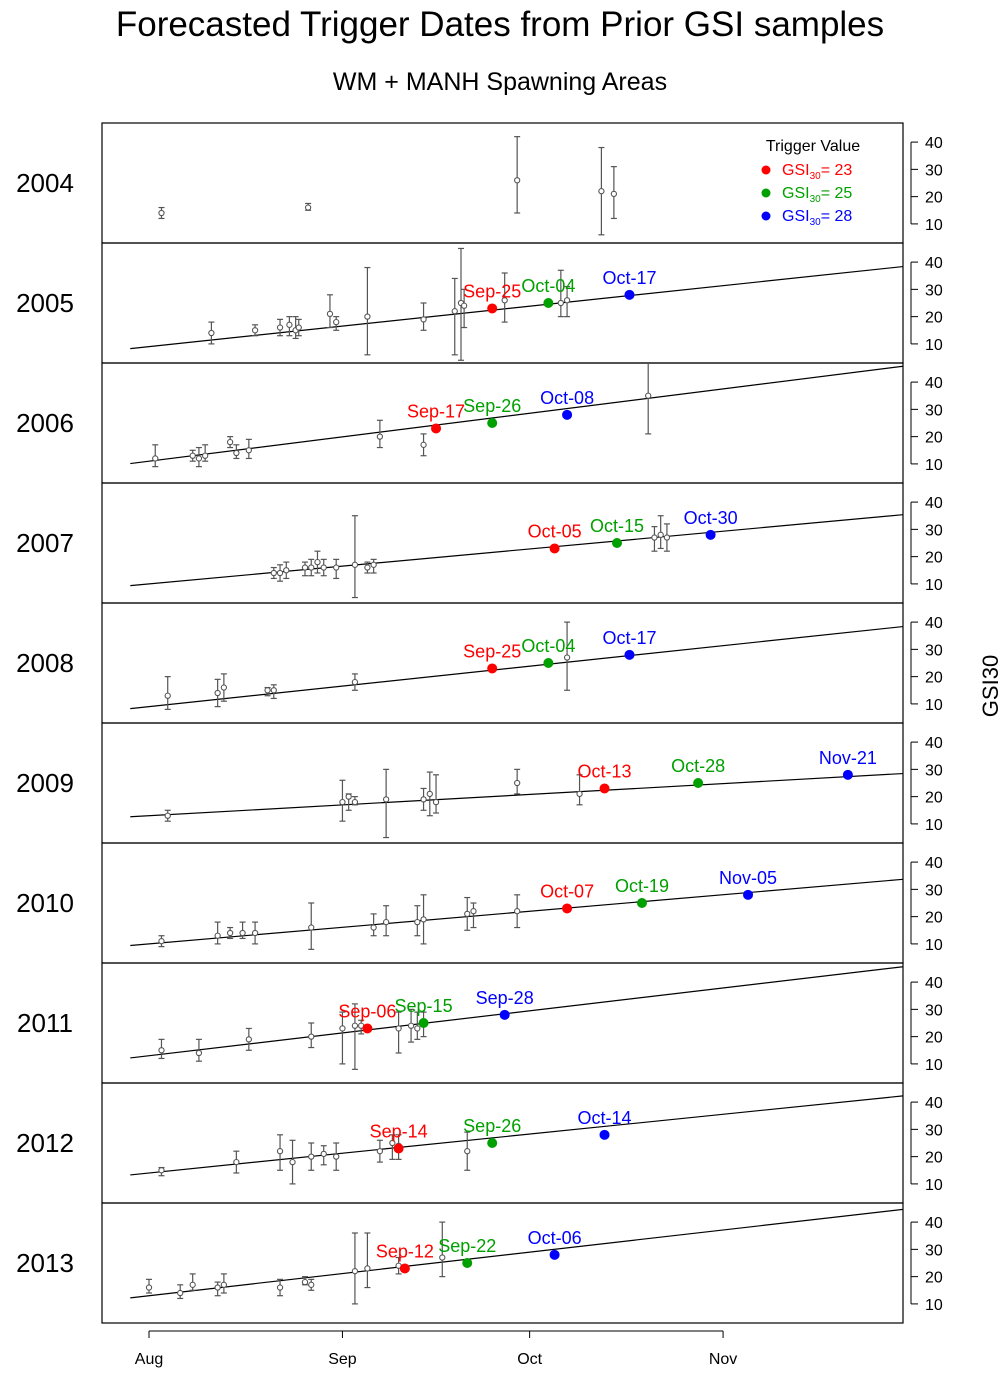  What do you see at coordinates (555, 1238) in the screenshot?
I see `trigger-label: Oct-06` at bounding box center [555, 1238].